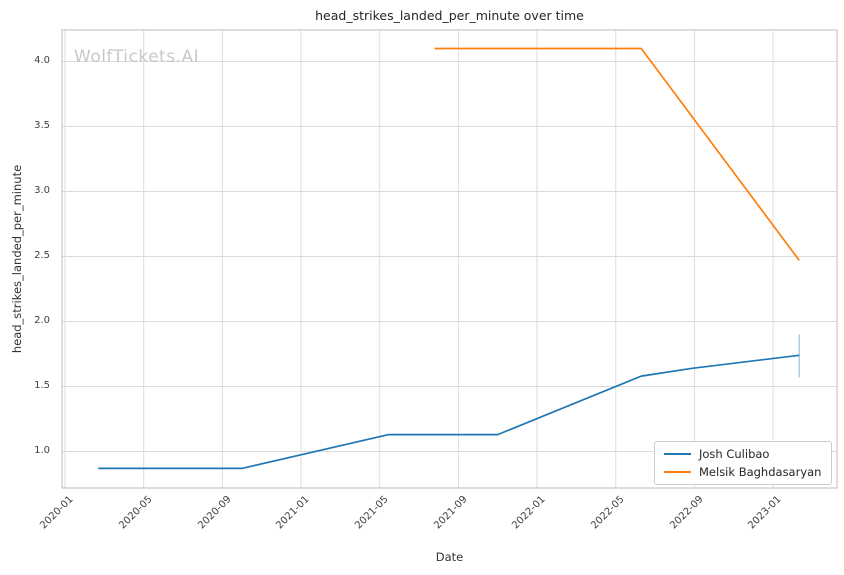 This screenshot has height=575, width=844. What do you see at coordinates (42, 60) in the screenshot?
I see `y-tick-label: 4.0` at bounding box center [42, 60].